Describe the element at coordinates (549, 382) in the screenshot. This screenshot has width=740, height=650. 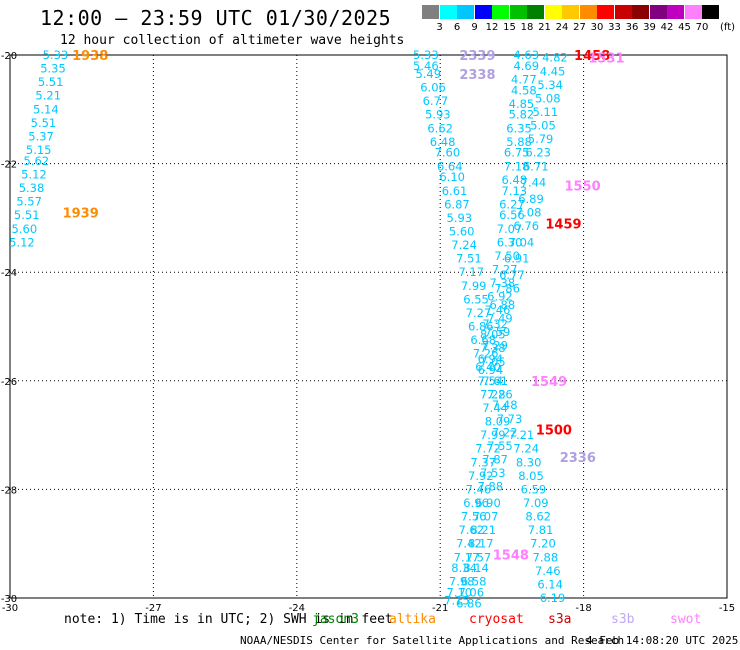
I see `pass-time-label: 1549` at that location.